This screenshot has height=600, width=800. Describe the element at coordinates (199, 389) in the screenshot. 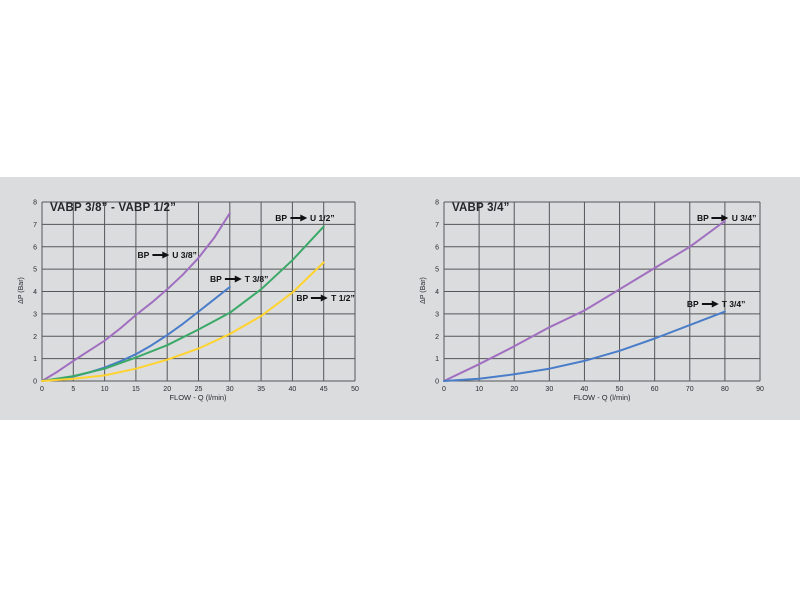

I see `x-tick-label: 25` at that location.